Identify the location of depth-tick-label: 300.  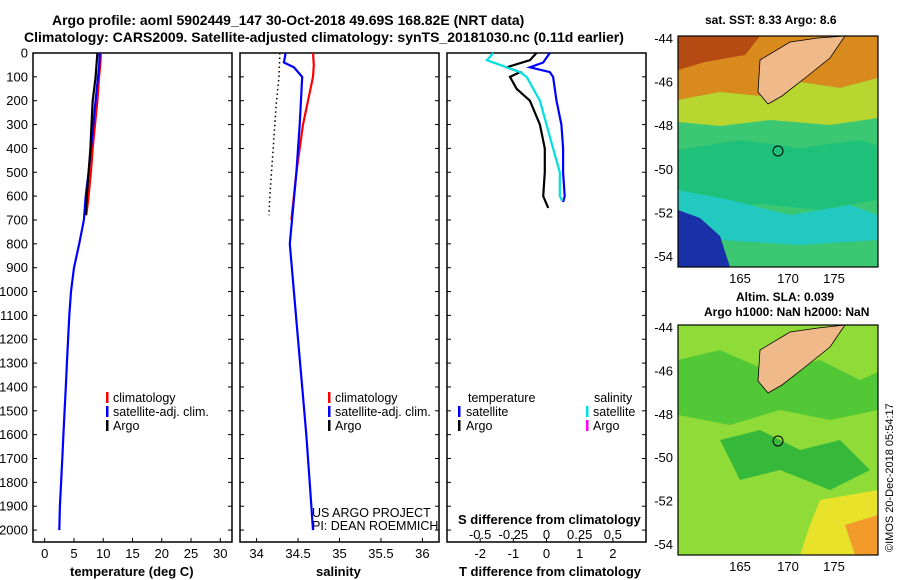
(17, 124).